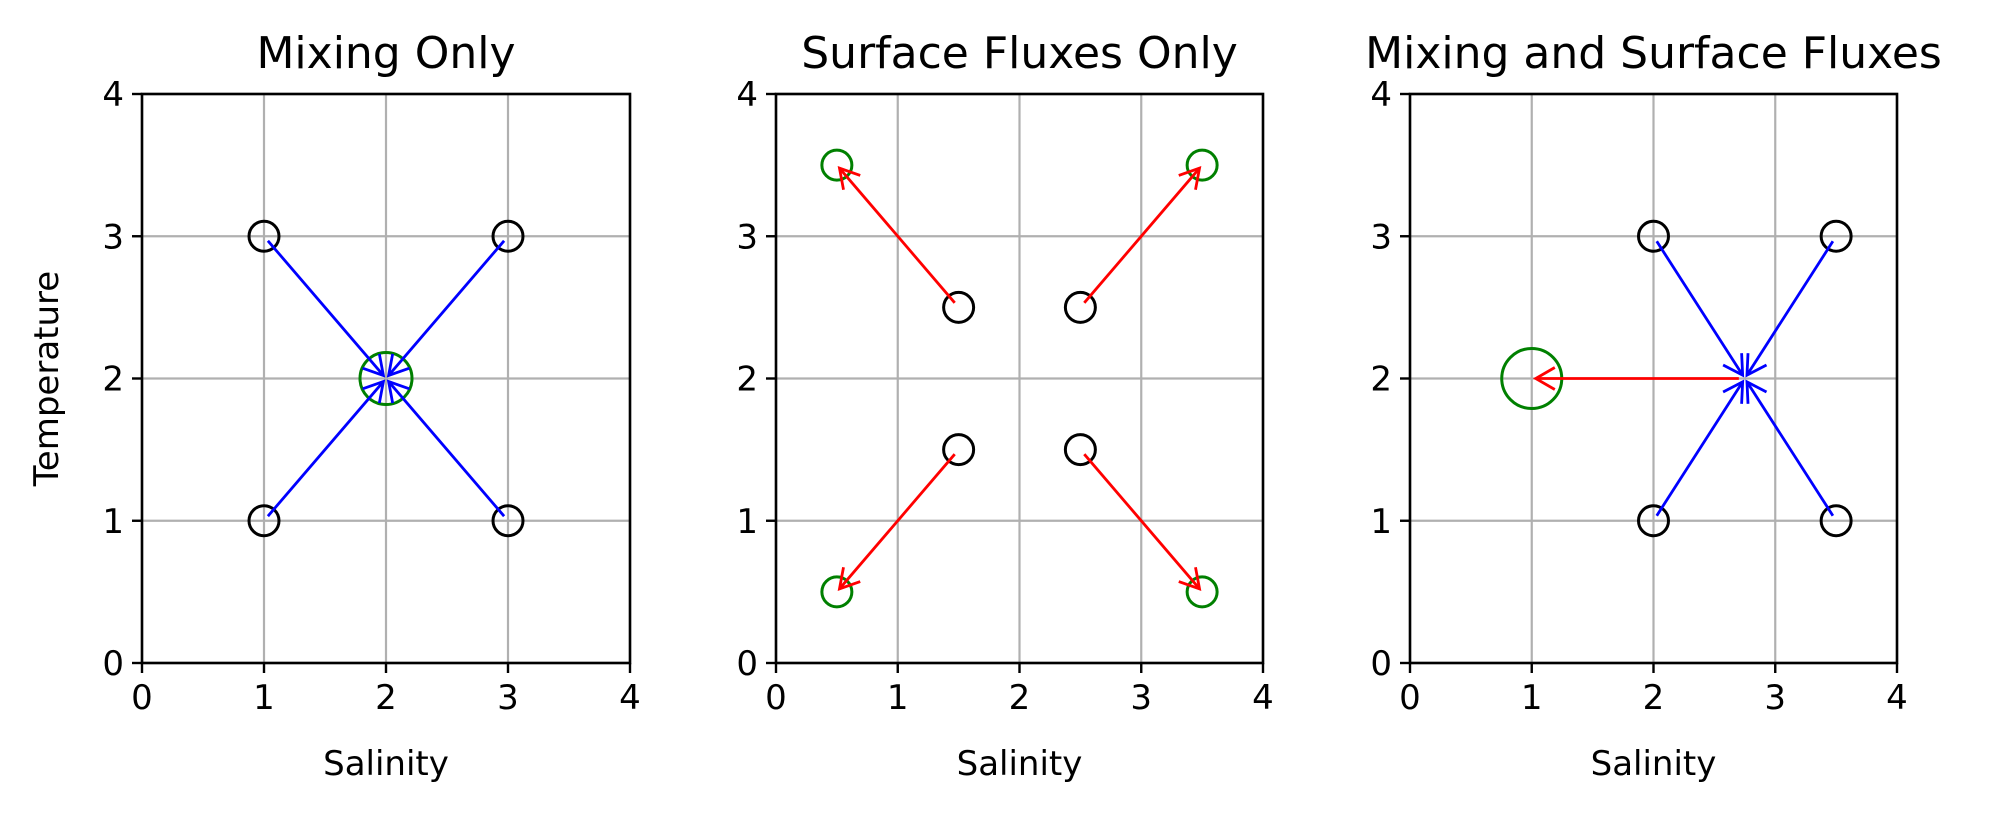 Image resolution: width=2001 pixels, height=815 pixels. I want to click on chart-title: Mixing Only, so click(385, 53).